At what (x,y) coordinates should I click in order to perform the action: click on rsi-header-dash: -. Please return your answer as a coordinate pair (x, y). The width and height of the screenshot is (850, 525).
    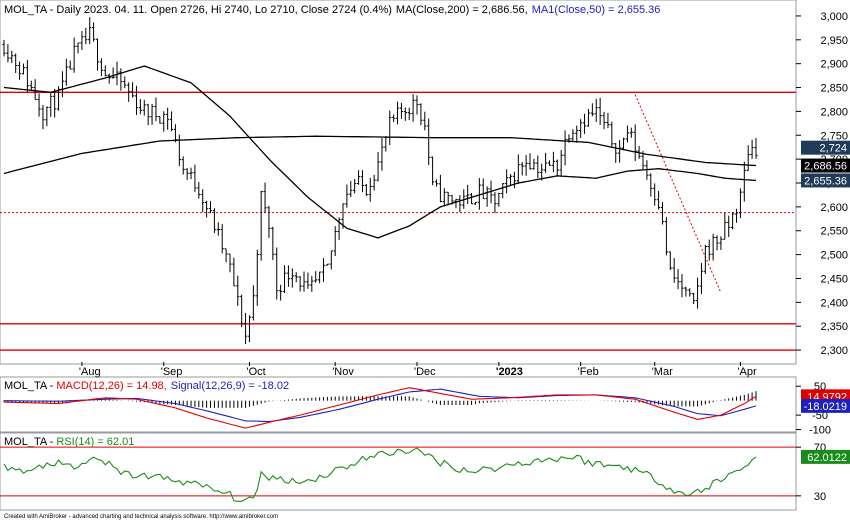
    Looking at the image, I should click on (52, 442).